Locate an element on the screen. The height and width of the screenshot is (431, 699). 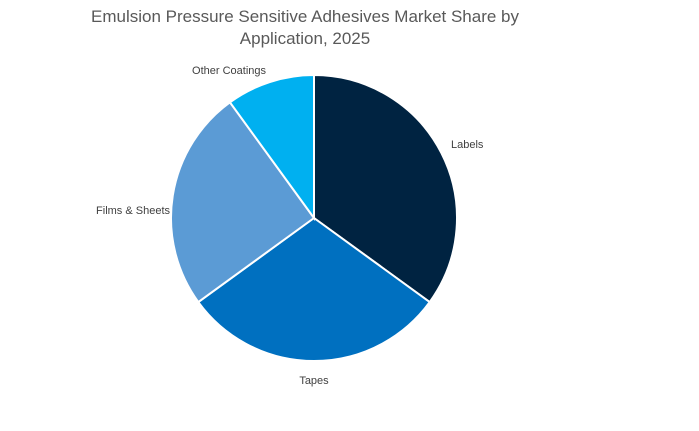
pie-slice-films-sheets is located at coordinates (243, 202).